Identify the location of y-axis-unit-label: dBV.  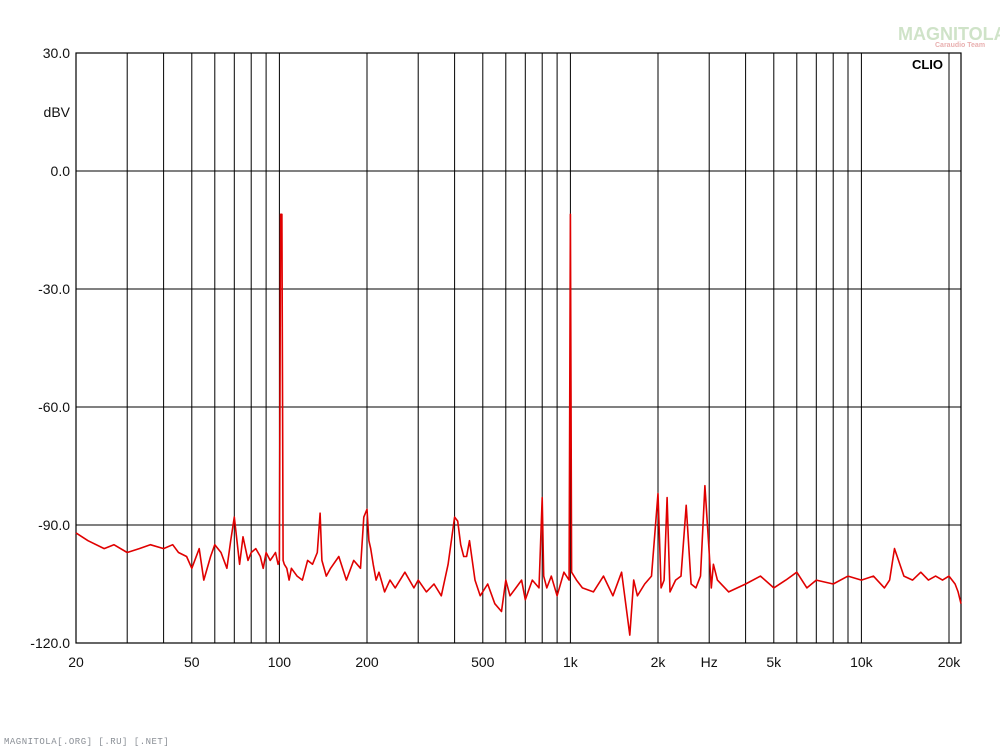
(57, 112).